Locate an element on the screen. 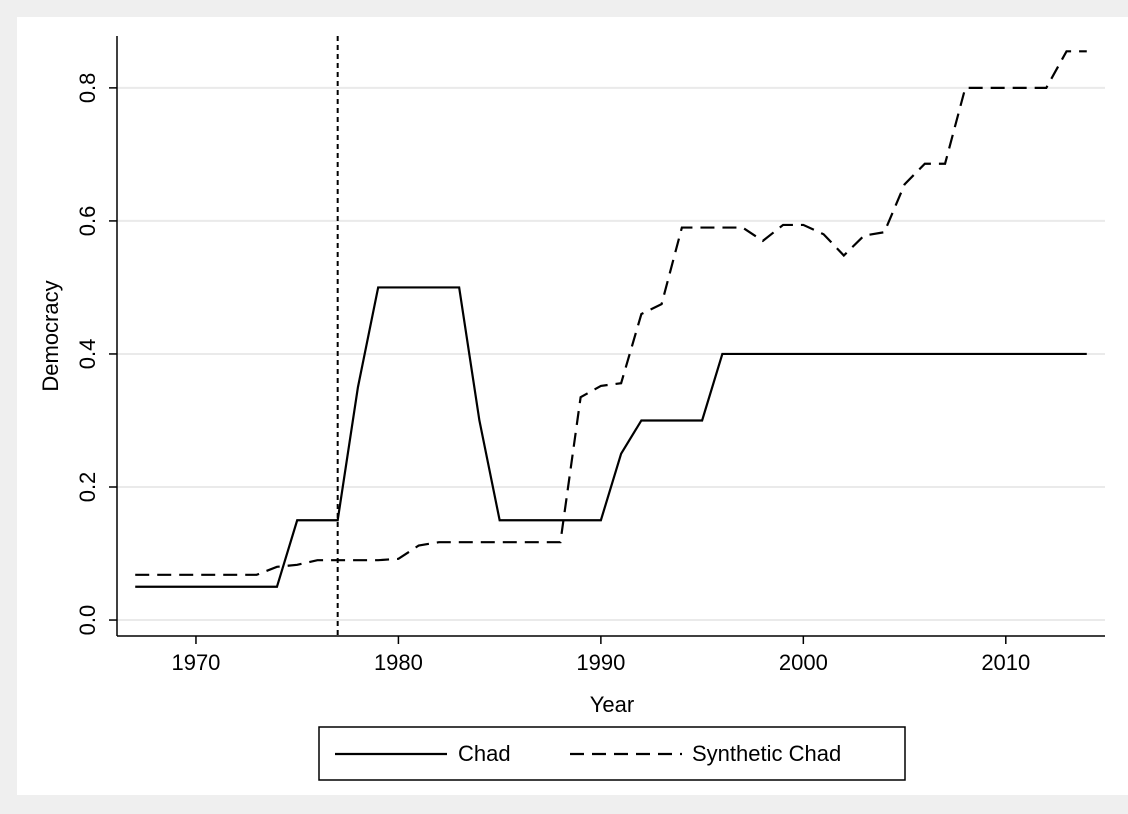  legend-label: Chad is located at coordinates (484, 753).